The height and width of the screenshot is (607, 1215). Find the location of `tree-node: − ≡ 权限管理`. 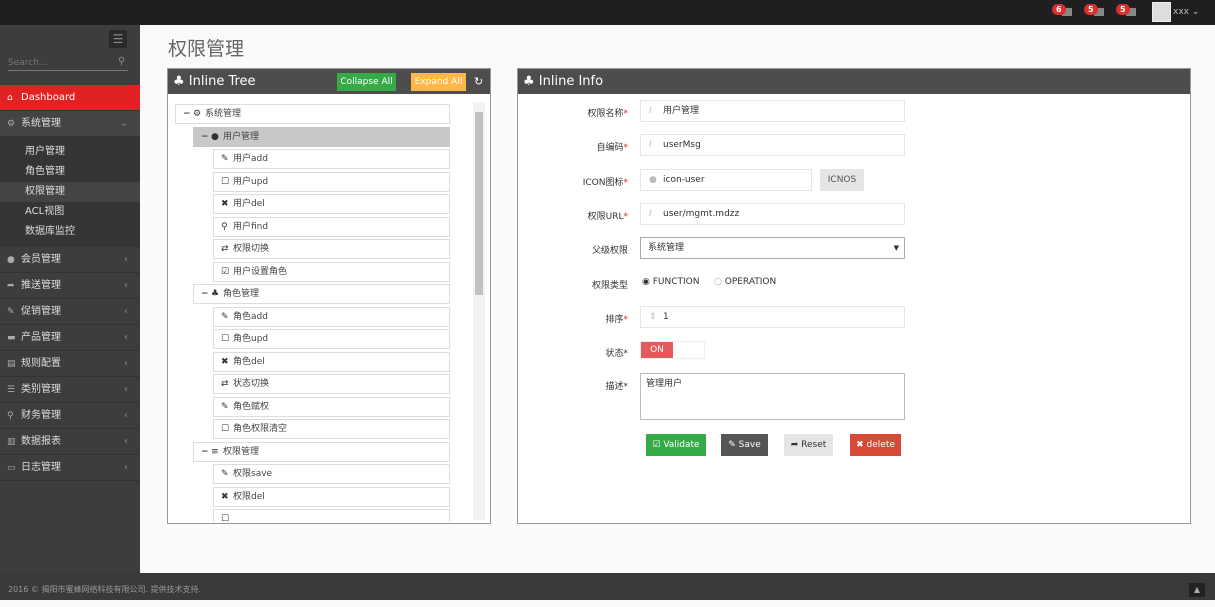

tree-node: − ≡ 权限管理 is located at coordinates (321, 451).